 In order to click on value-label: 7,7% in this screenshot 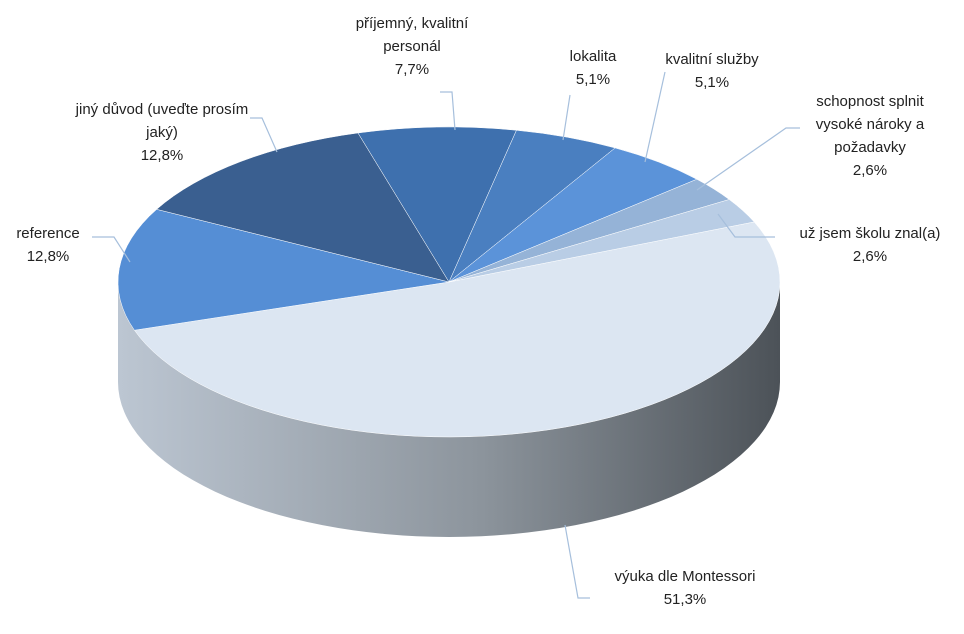, I will do `click(412, 69)`.